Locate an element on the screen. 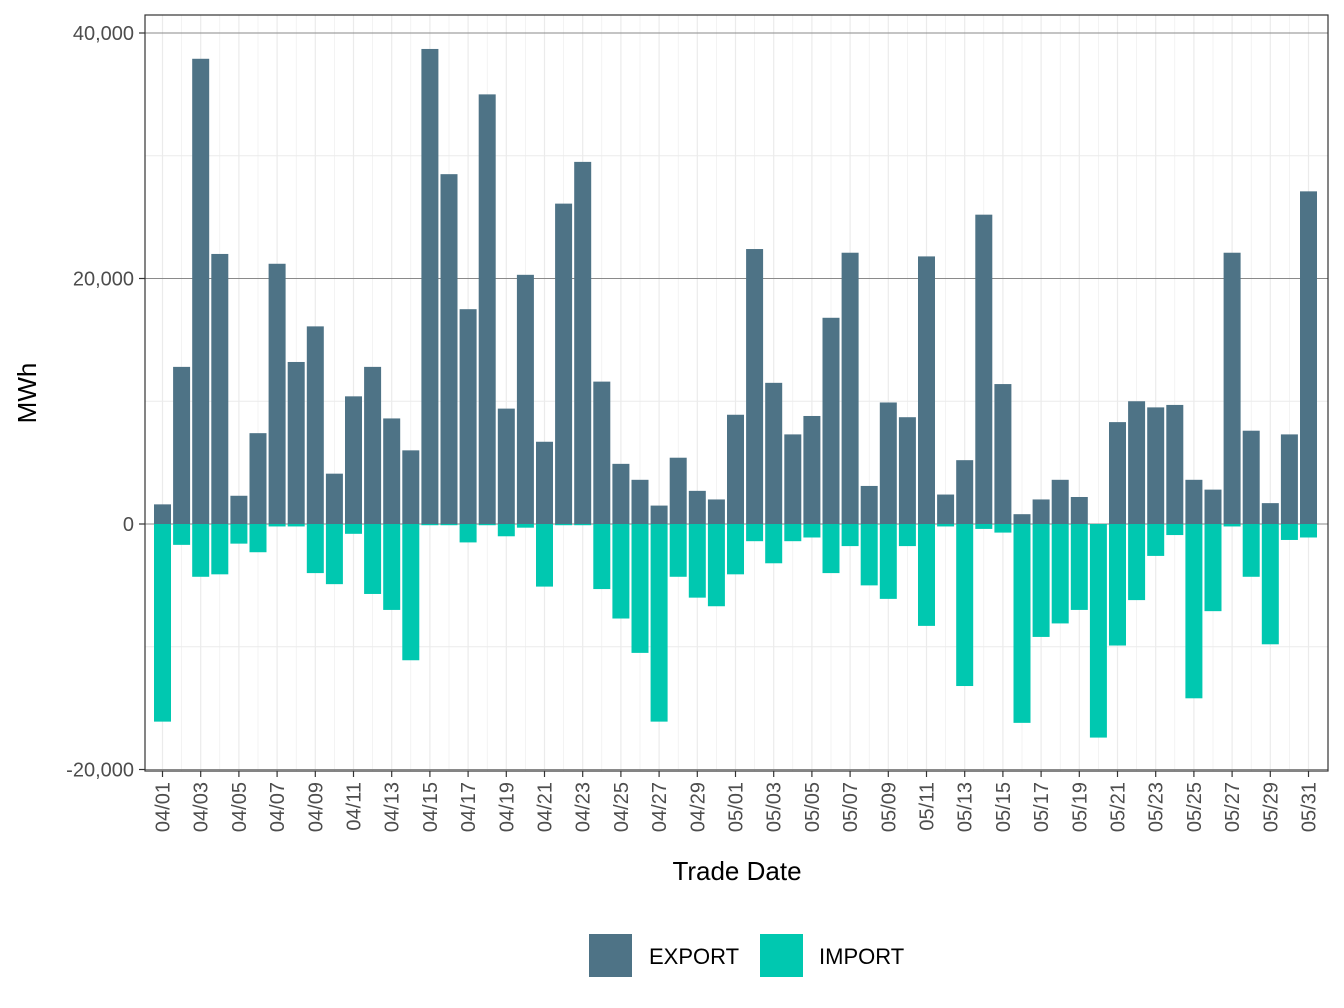 The image size is (1344, 1008). x-tick-label: 04/13 is located at coordinates (393, 807).